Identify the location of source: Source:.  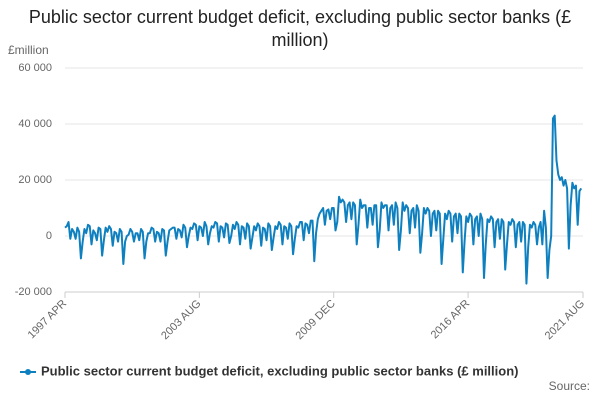
(569, 386).